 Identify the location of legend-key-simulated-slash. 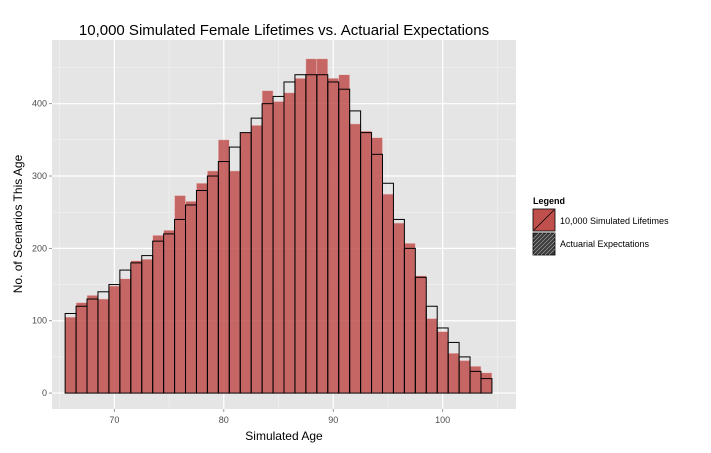
(544, 220).